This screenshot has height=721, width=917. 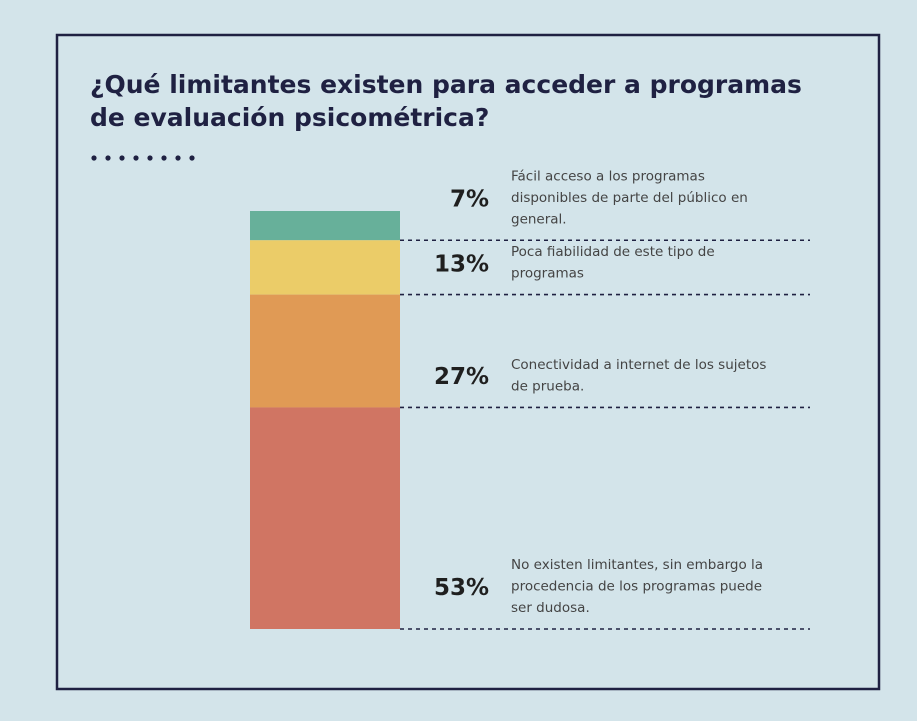 What do you see at coordinates (461, 588) in the screenshot?
I see `value-label: 53%` at bounding box center [461, 588].